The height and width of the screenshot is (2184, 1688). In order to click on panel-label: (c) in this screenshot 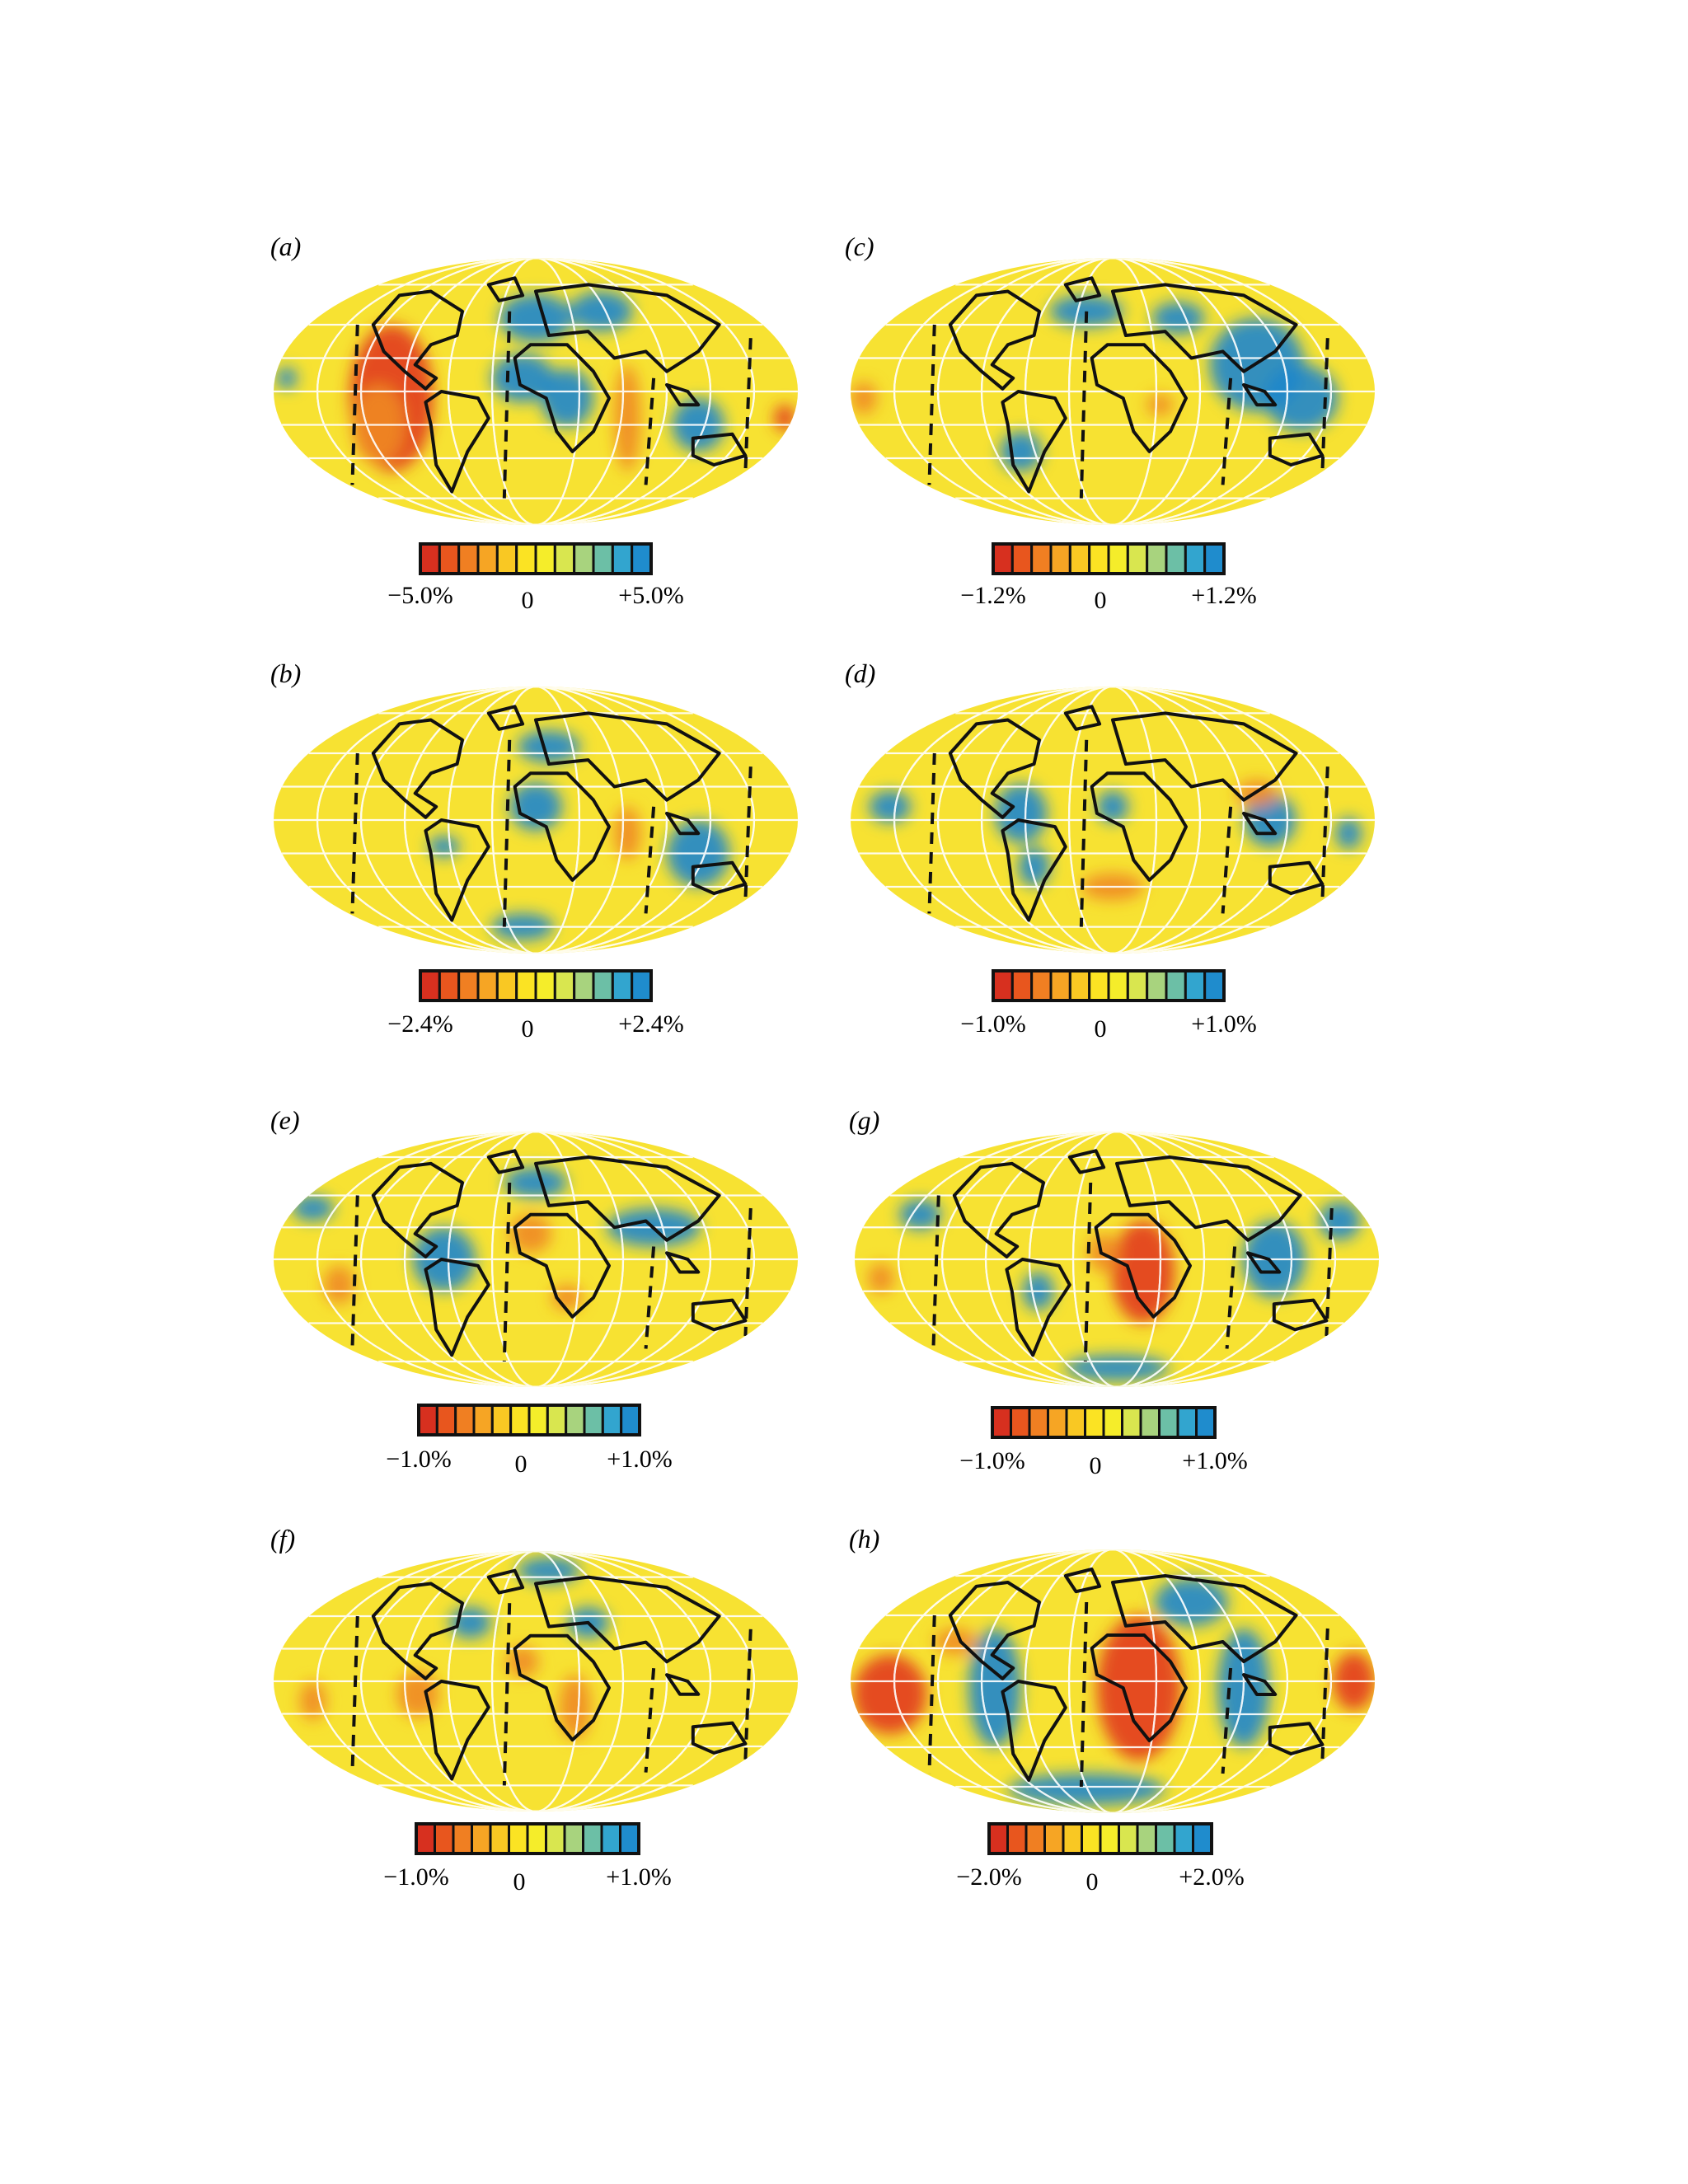, I will do `click(860, 246)`.